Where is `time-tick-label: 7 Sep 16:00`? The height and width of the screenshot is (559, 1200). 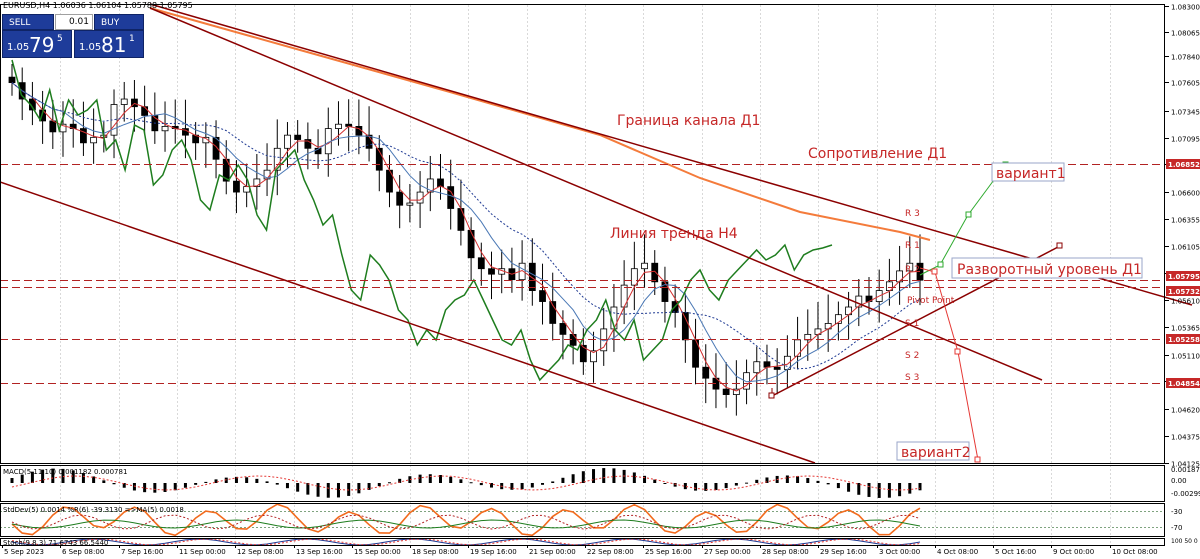
time-tick-label: 7 Sep 16:00 is located at coordinates (142, 552).